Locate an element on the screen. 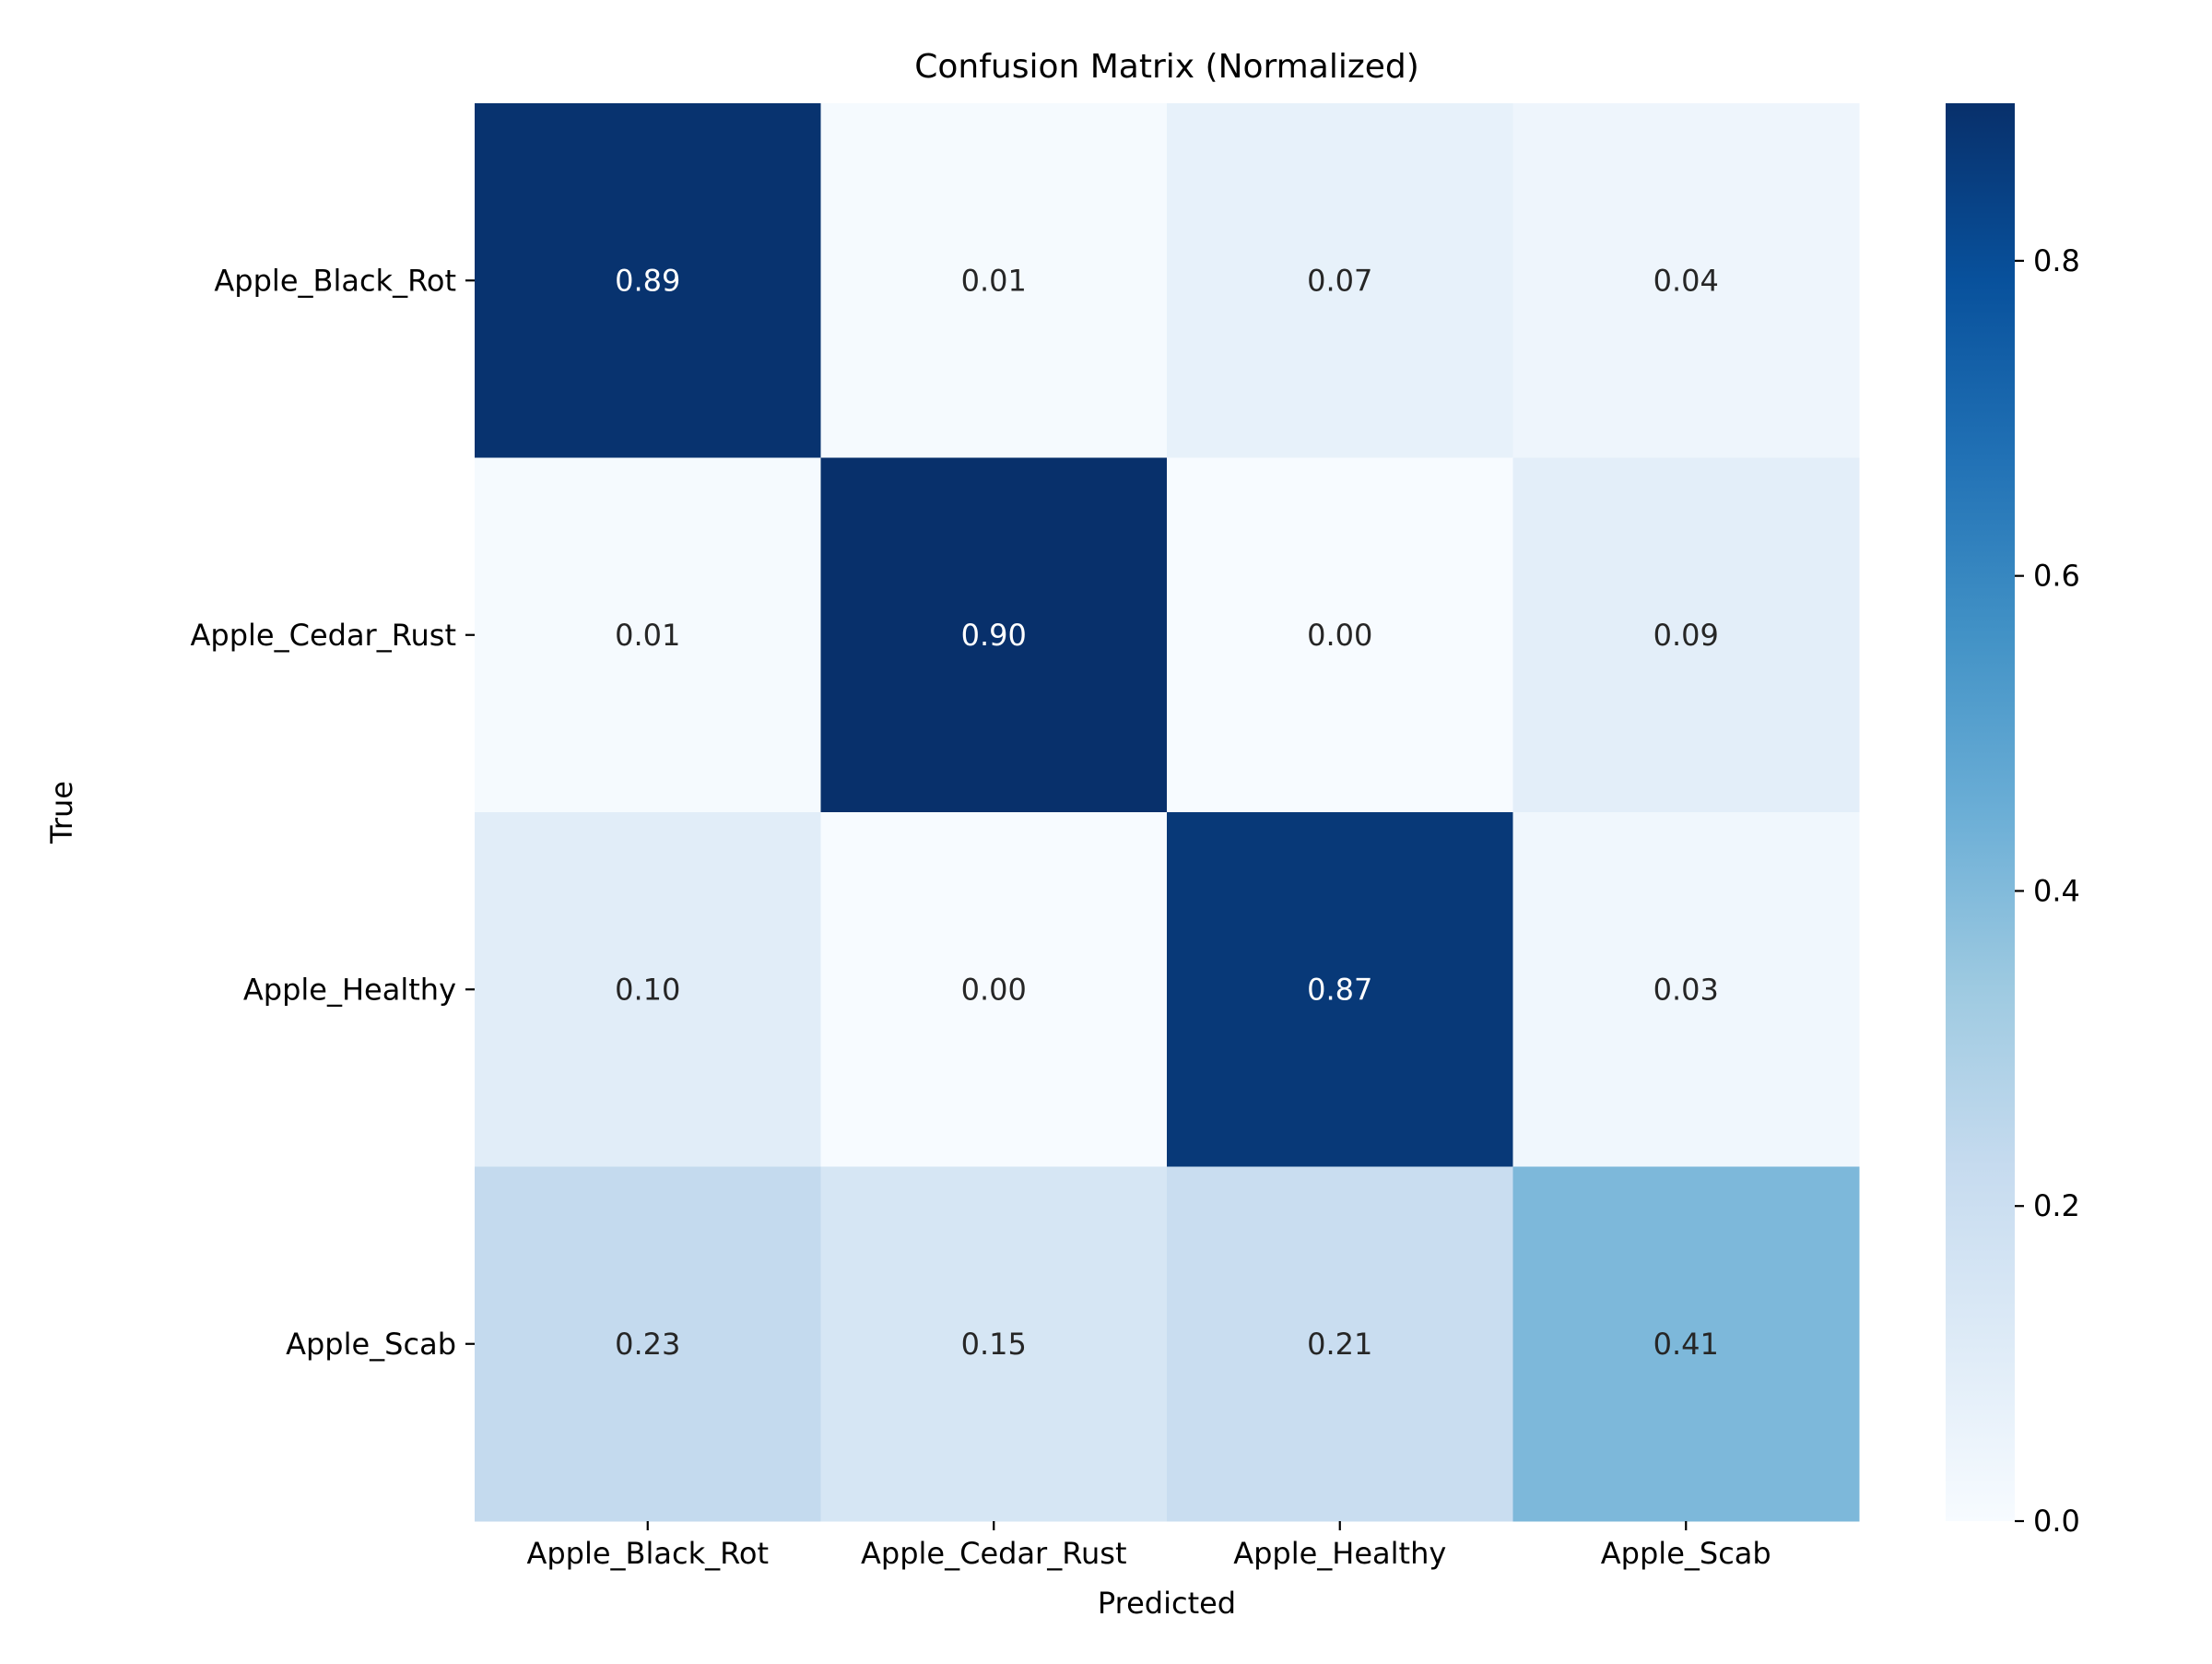  heatmap-cell-r3-c3 is located at coordinates (1686, 1344).